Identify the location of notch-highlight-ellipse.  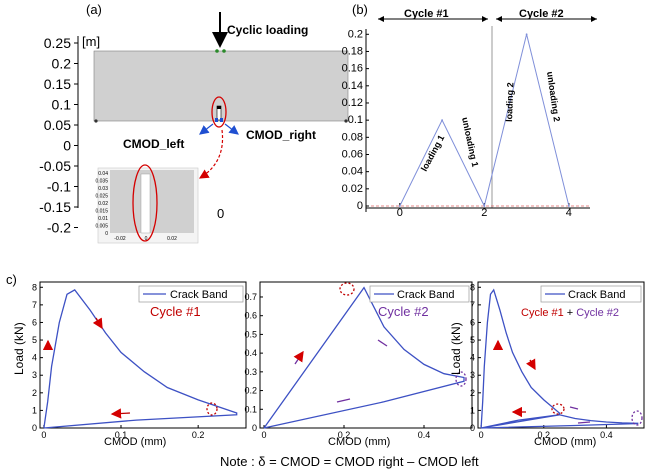
(219, 112).